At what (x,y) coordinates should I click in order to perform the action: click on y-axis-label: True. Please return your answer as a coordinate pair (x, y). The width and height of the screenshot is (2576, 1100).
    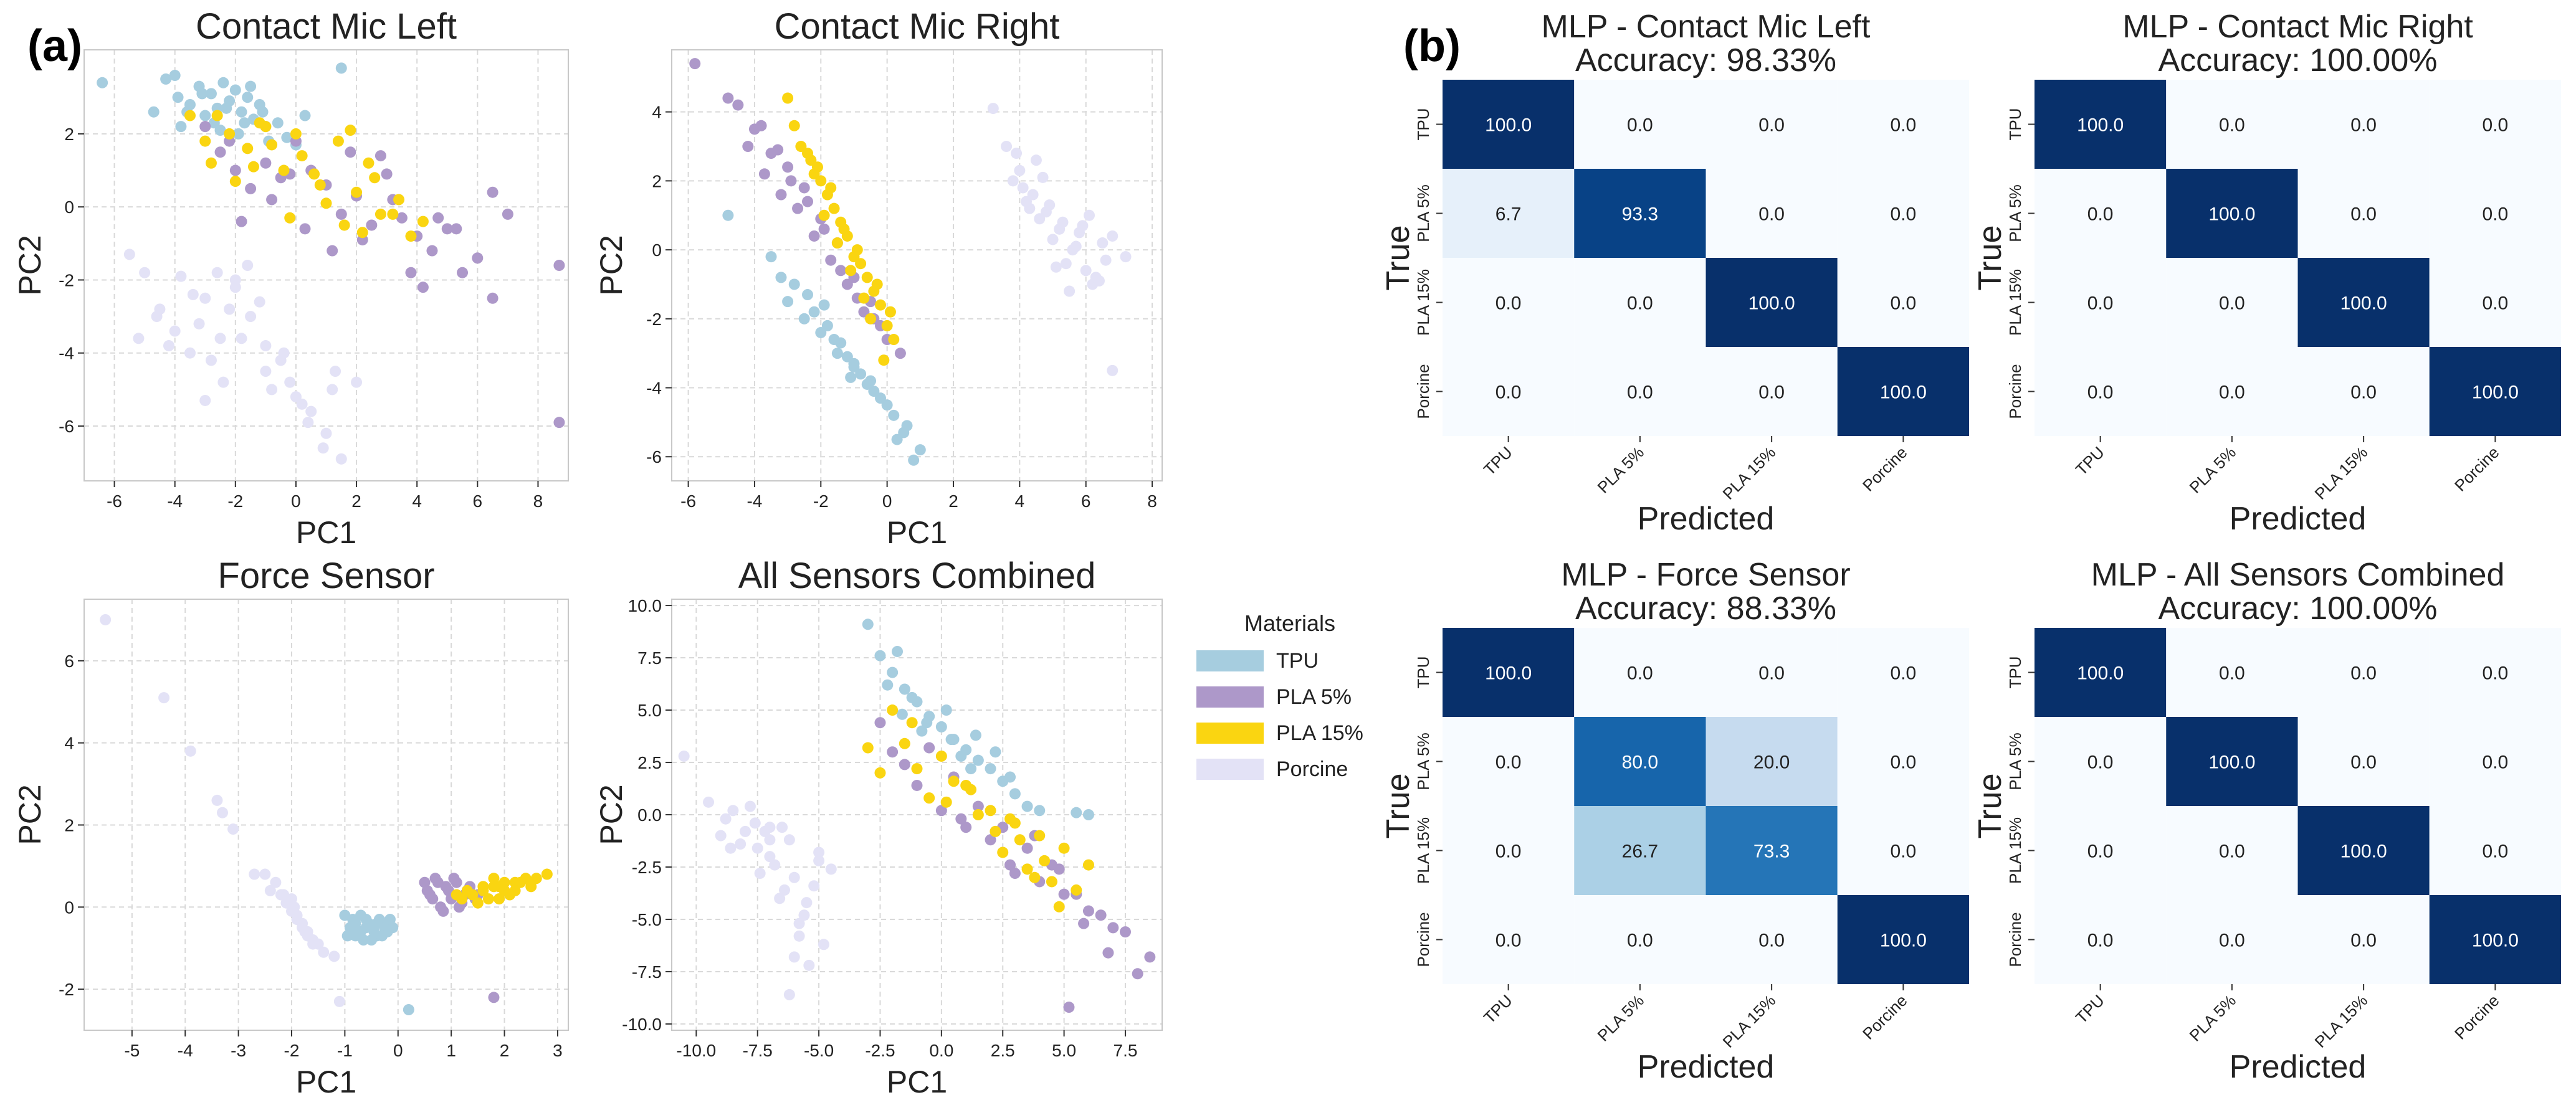
    Looking at the image, I should click on (1990, 806).